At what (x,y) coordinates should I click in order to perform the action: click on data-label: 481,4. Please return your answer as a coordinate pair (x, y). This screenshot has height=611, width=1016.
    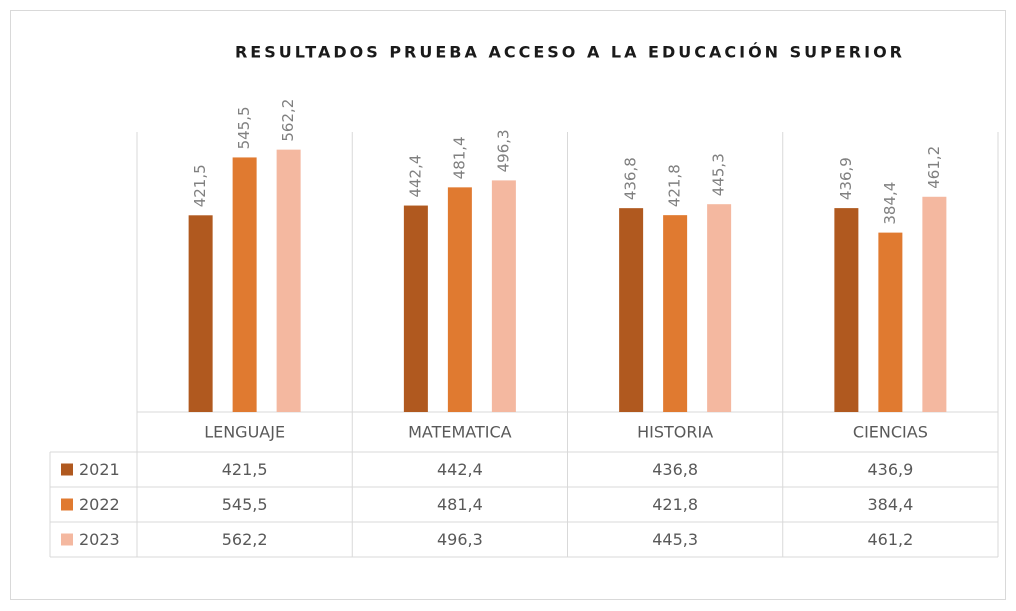
    Looking at the image, I should click on (459, 157).